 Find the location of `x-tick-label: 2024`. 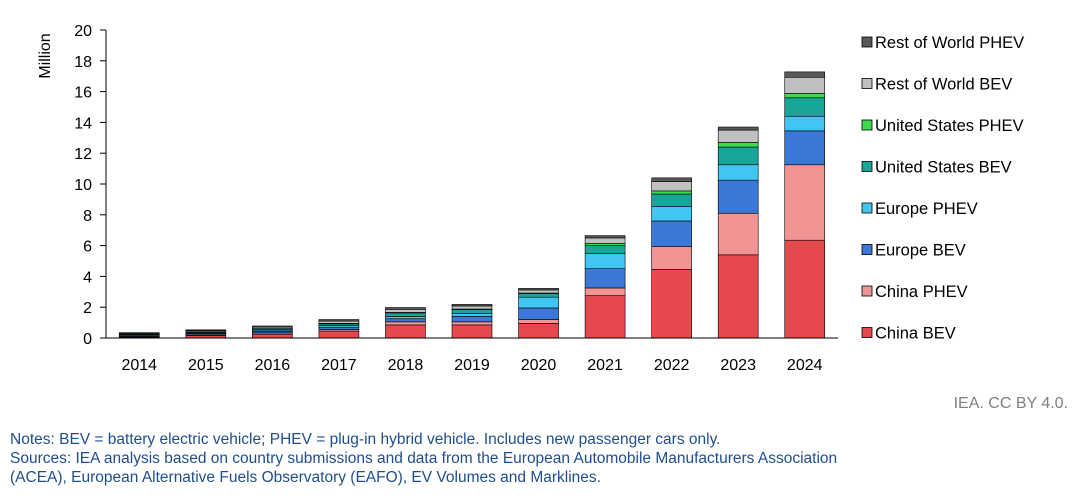

x-tick-label: 2024 is located at coordinates (805, 365).